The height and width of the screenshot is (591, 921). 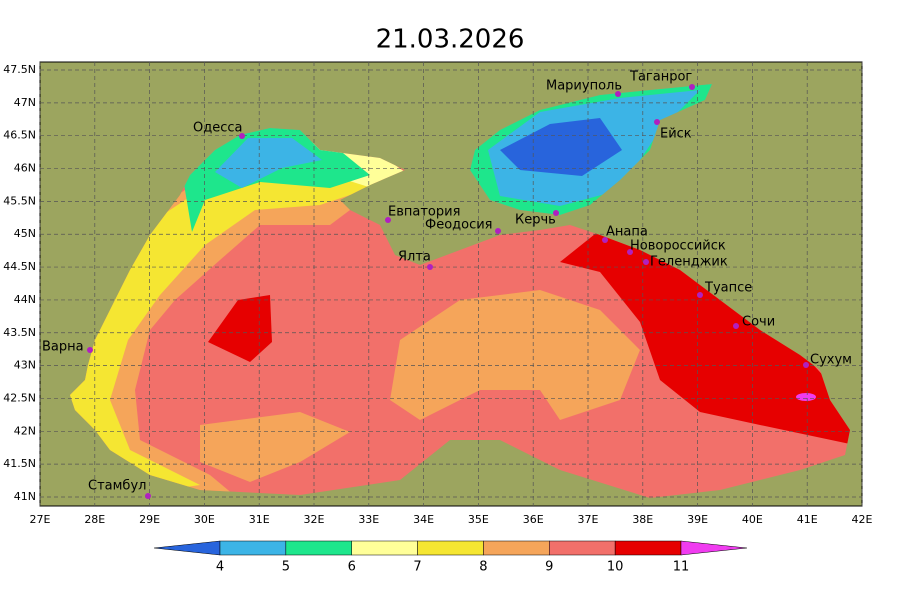 I want to click on lon-label: 42E, so click(x=862, y=519).